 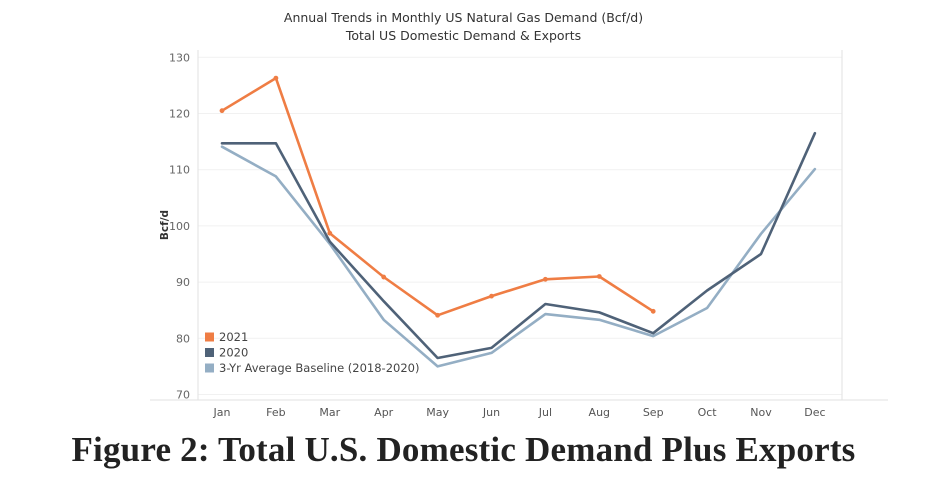 What do you see at coordinates (183, 282) in the screenshot?
I see `y-tick-label: 90` at bounding box center [183, 282].